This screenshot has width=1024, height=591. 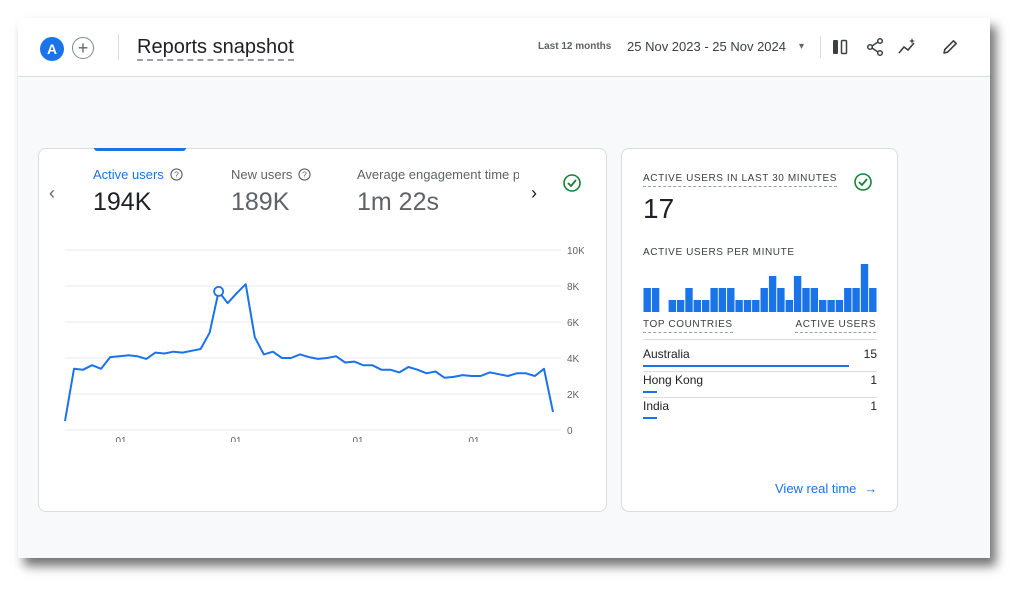 I want to click on country-count: 15, so click(x=870, y=354).